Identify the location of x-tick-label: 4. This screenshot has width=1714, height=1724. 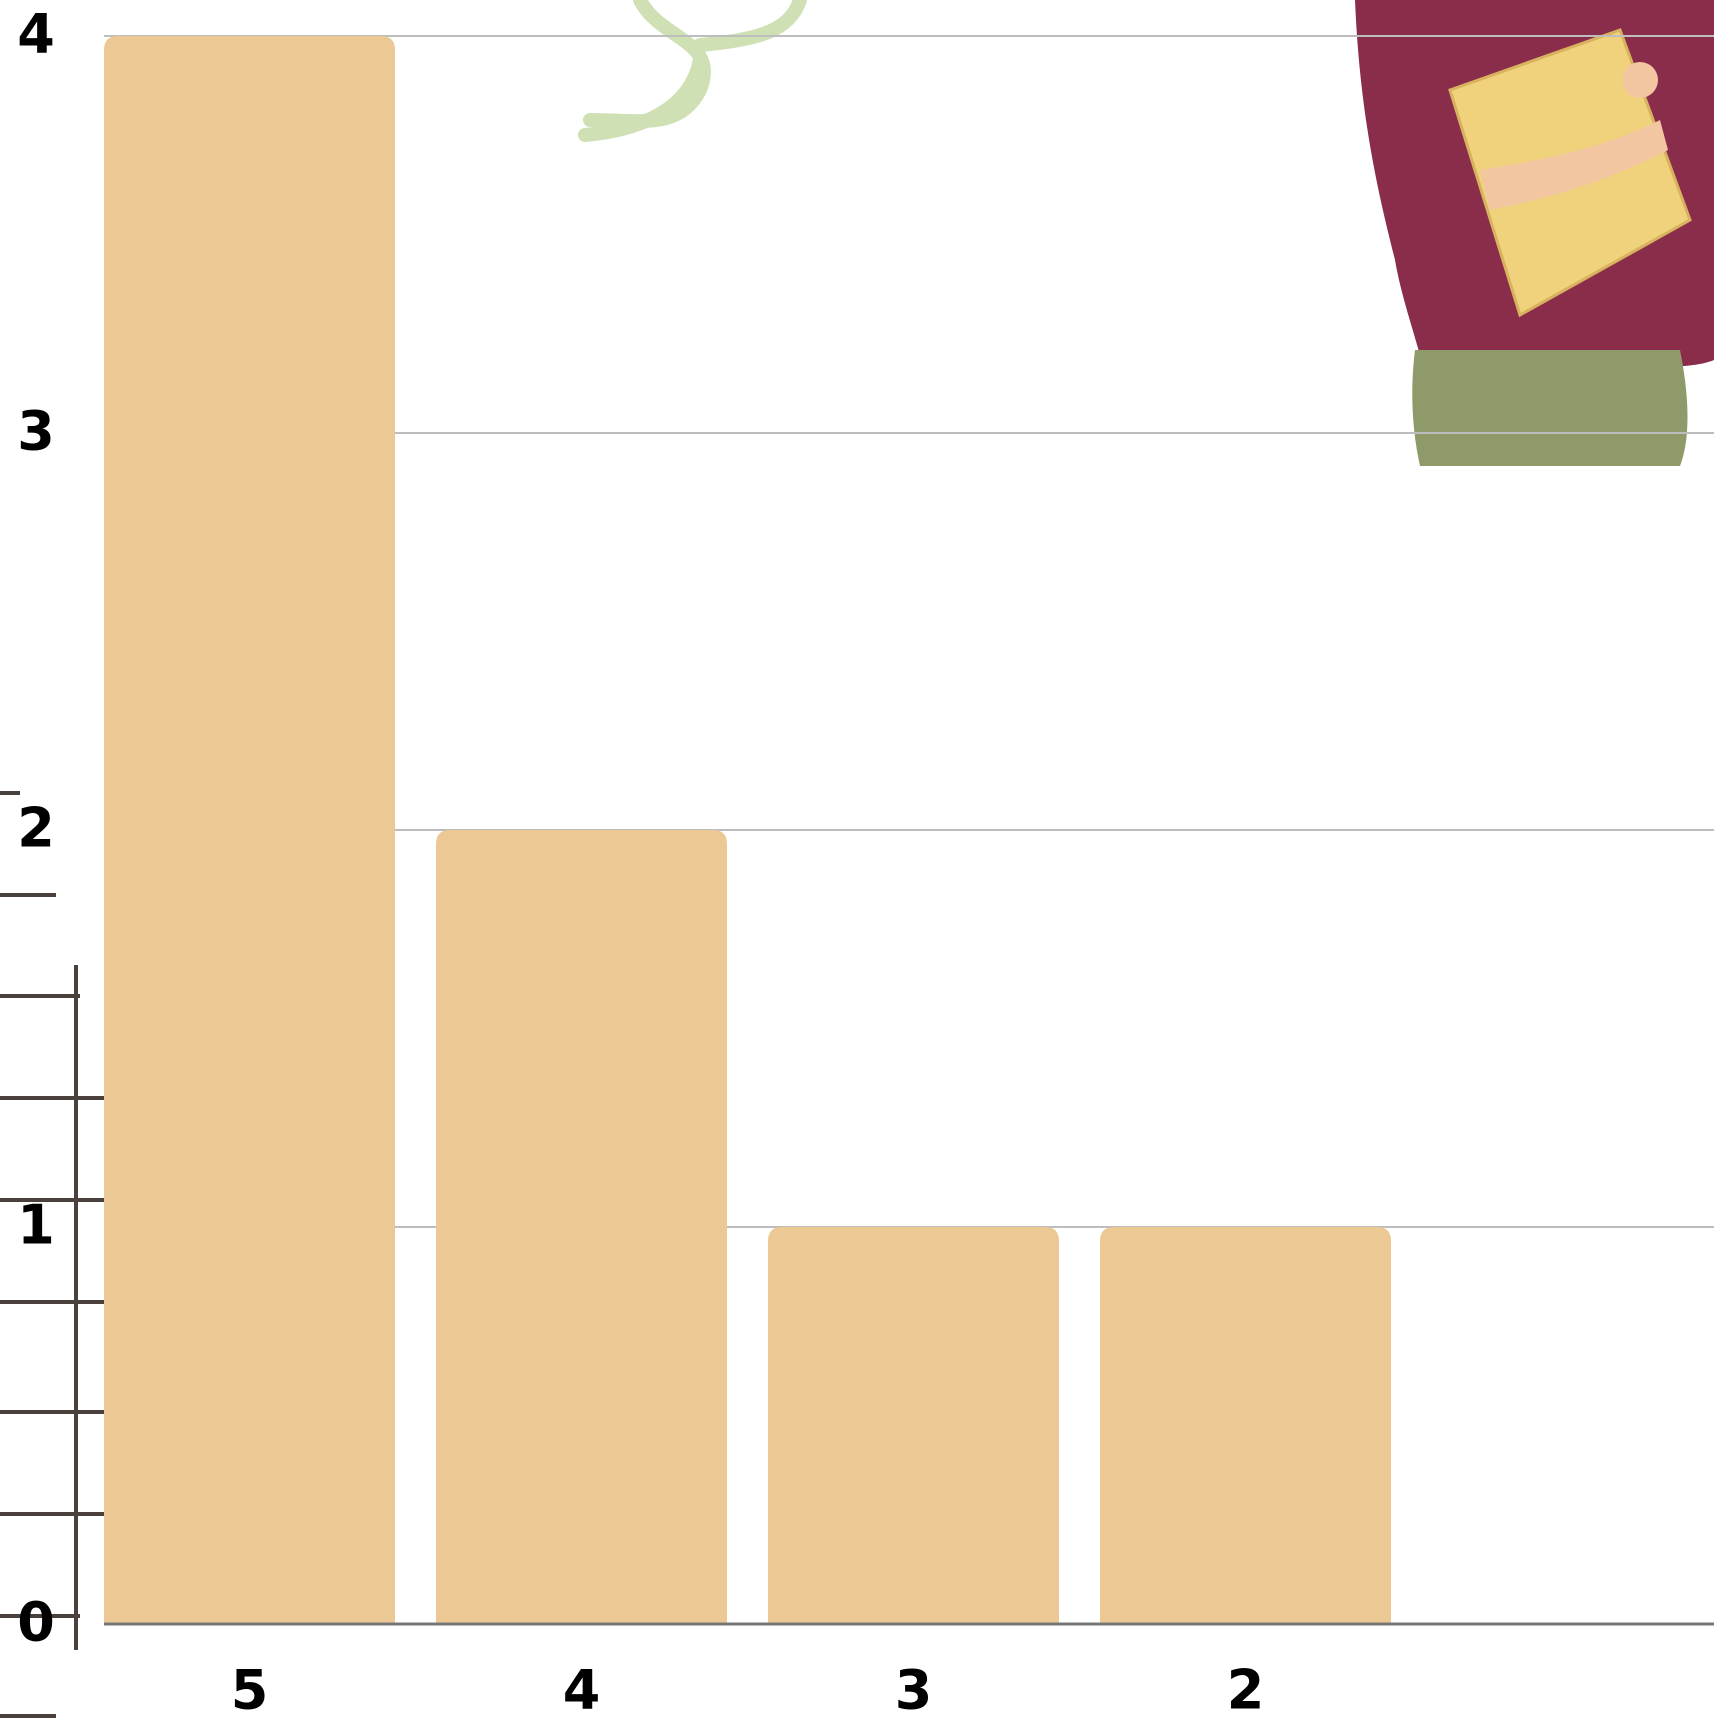
(582, 1690).